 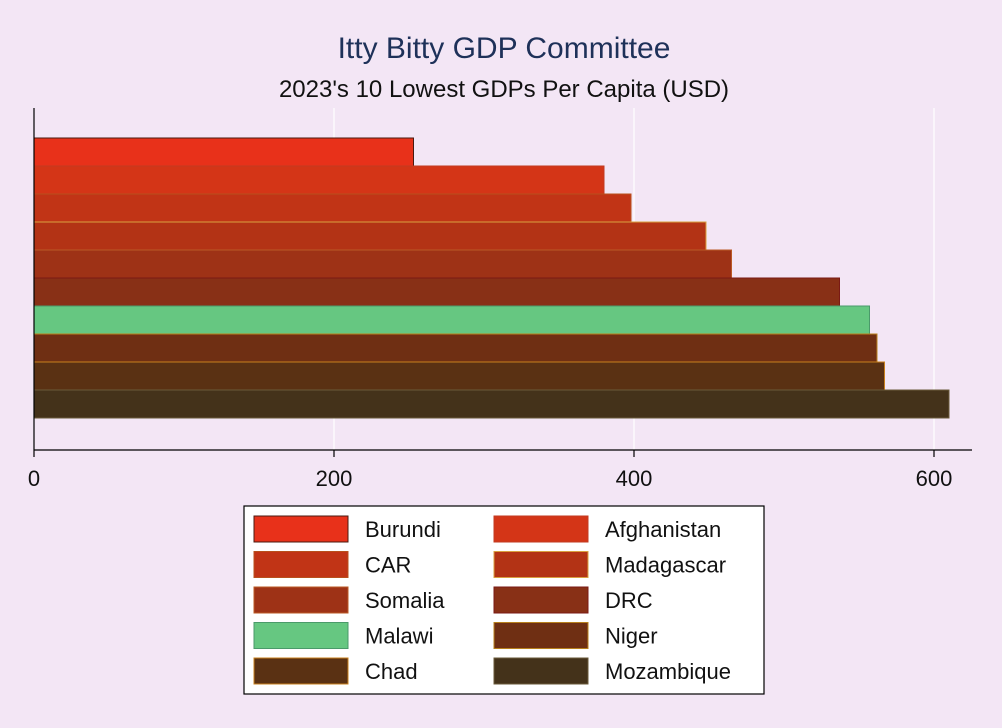 What do you see at coordinates (301, 564) in the screenshot?
I see `legend-swatch-car` at bounding box center [301, 564].